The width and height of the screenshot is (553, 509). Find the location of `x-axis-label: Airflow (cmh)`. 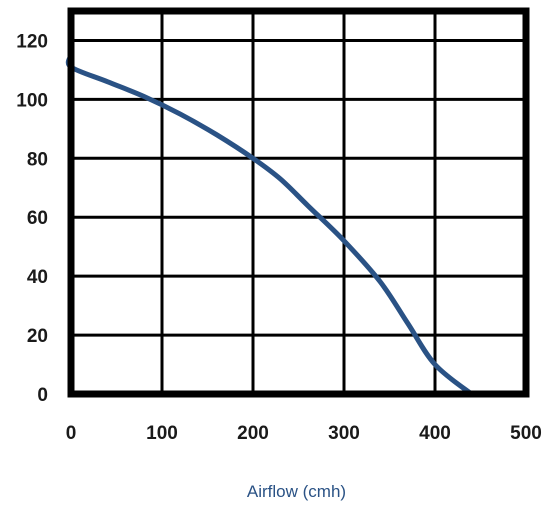

x-axis-label: Airflow (cmh) is located at coordinates (296, 491).